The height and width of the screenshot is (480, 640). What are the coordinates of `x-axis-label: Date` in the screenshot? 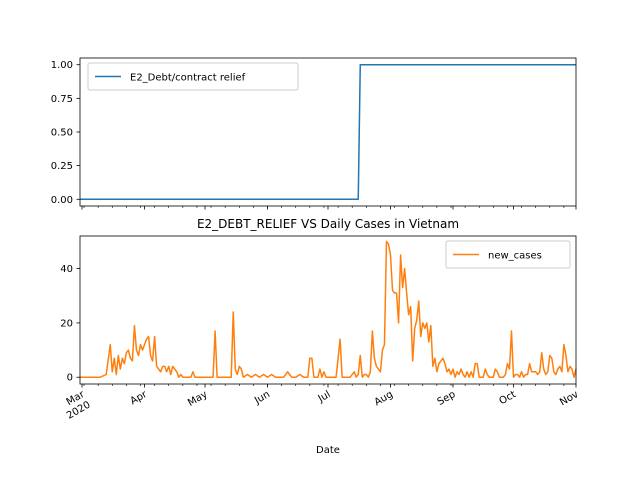 It's located at (328, 450).